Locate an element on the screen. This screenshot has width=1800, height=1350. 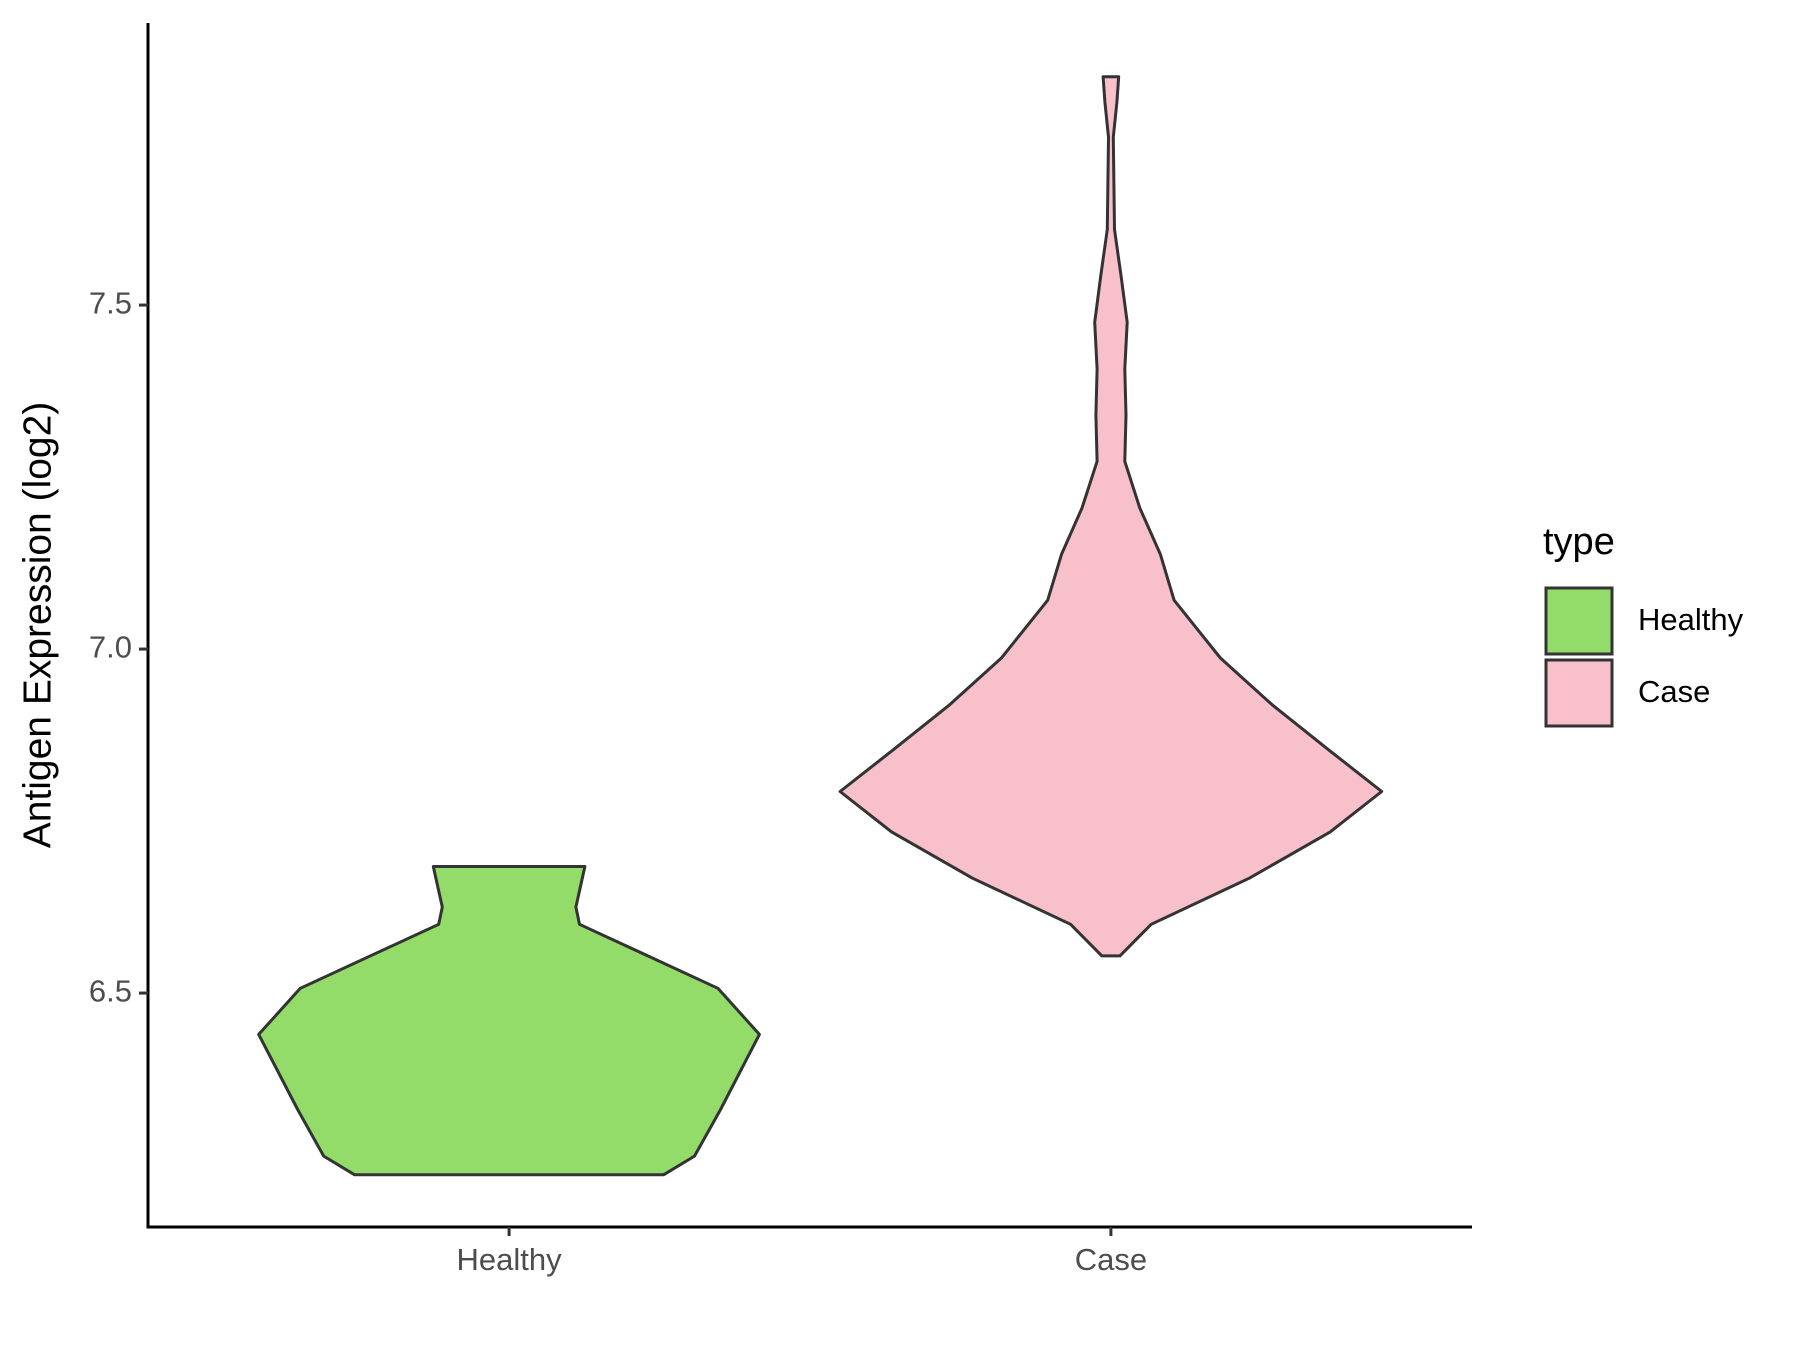
y-tick-label: 6.5 is located at coordinates (110, 990).